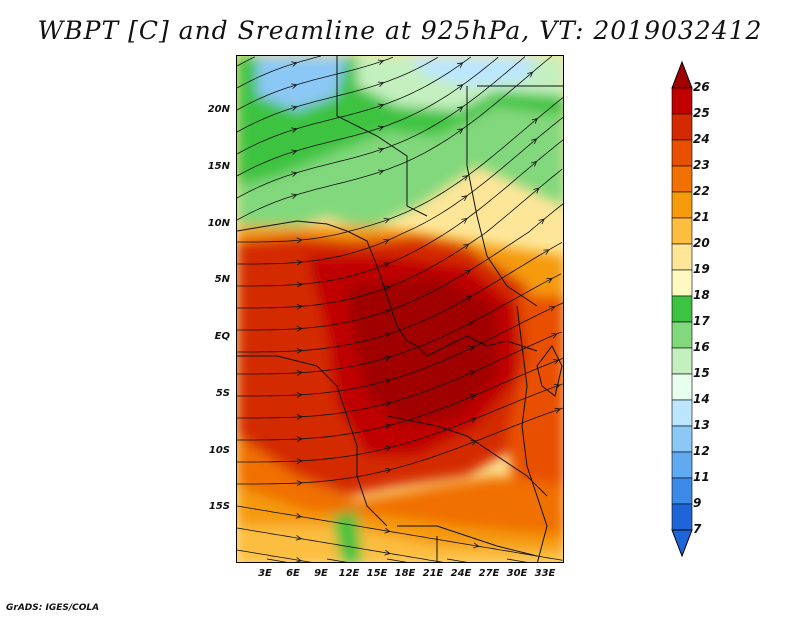  Describe the element at coordinates (701, 113) in the screenshot. I see `colorbar-level-label: 25` at that location.